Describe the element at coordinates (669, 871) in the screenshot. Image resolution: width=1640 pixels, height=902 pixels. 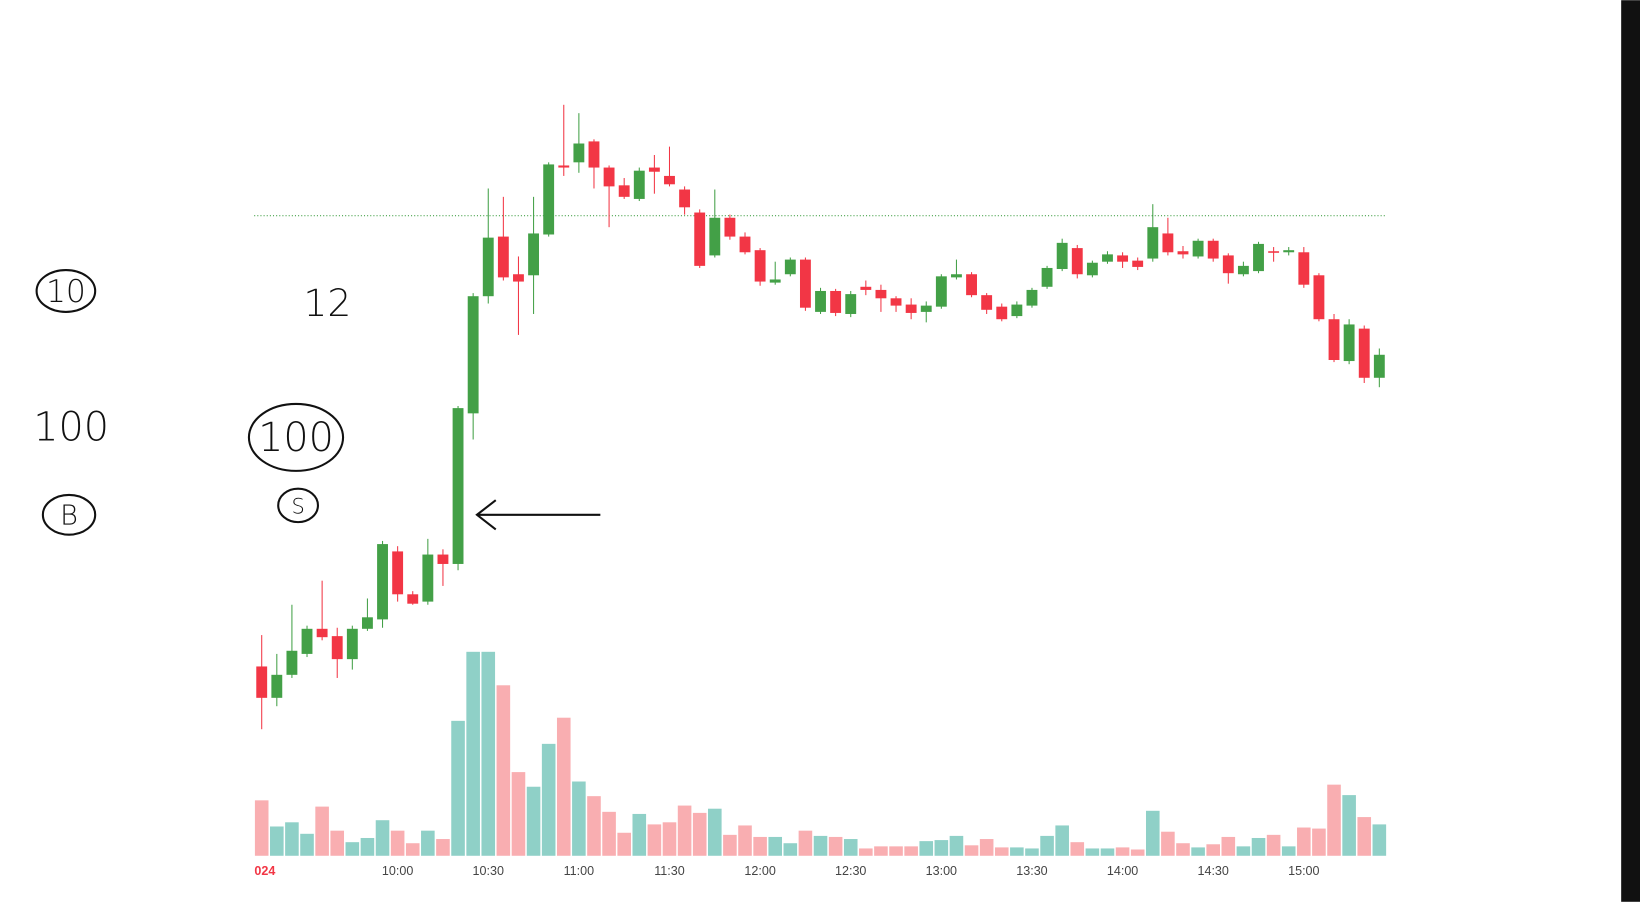
I see `x-tick-label: 11:30` at that location.